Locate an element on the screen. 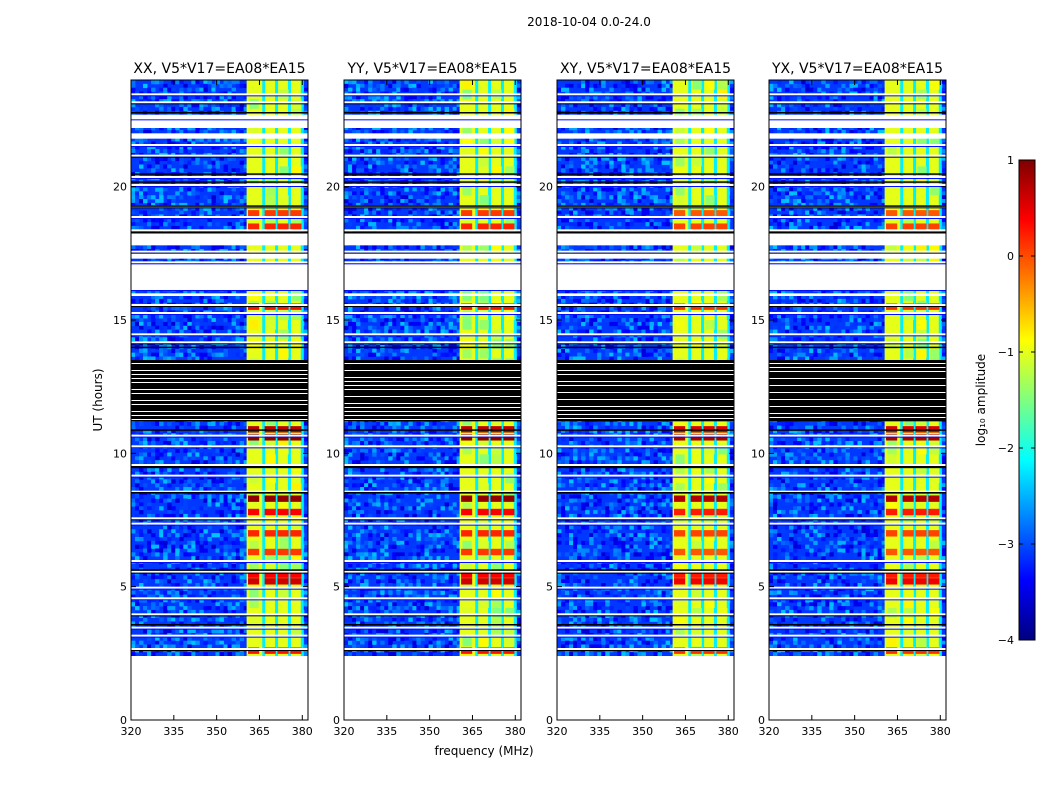 Image resolution: width=1050 pixels, height=800 pixels. colorbar-label: log₁₀ amplitude is located at coordinates (981, 400).